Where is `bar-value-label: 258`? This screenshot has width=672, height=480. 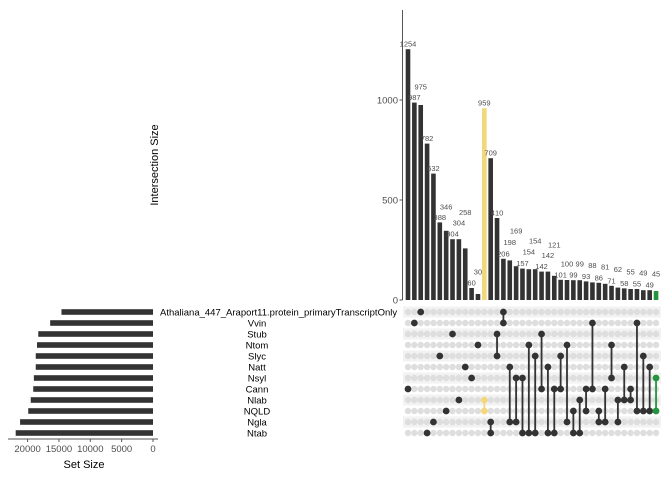
bar-value-label: 258 is located at coordinates (465, 212).